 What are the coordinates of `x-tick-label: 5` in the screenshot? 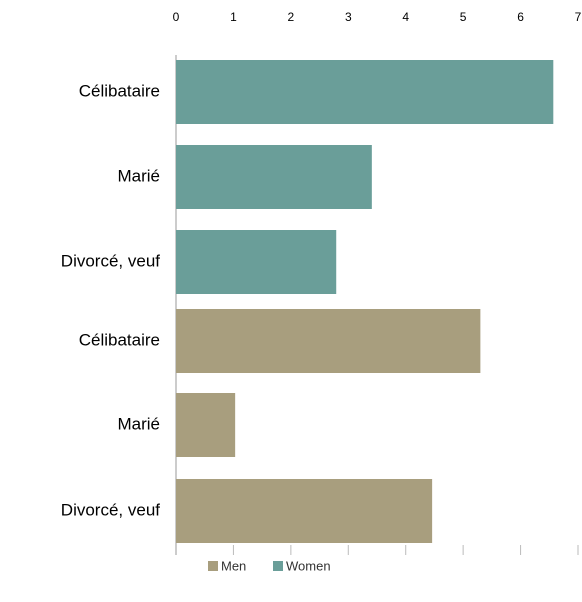 It's located at (463, 17).